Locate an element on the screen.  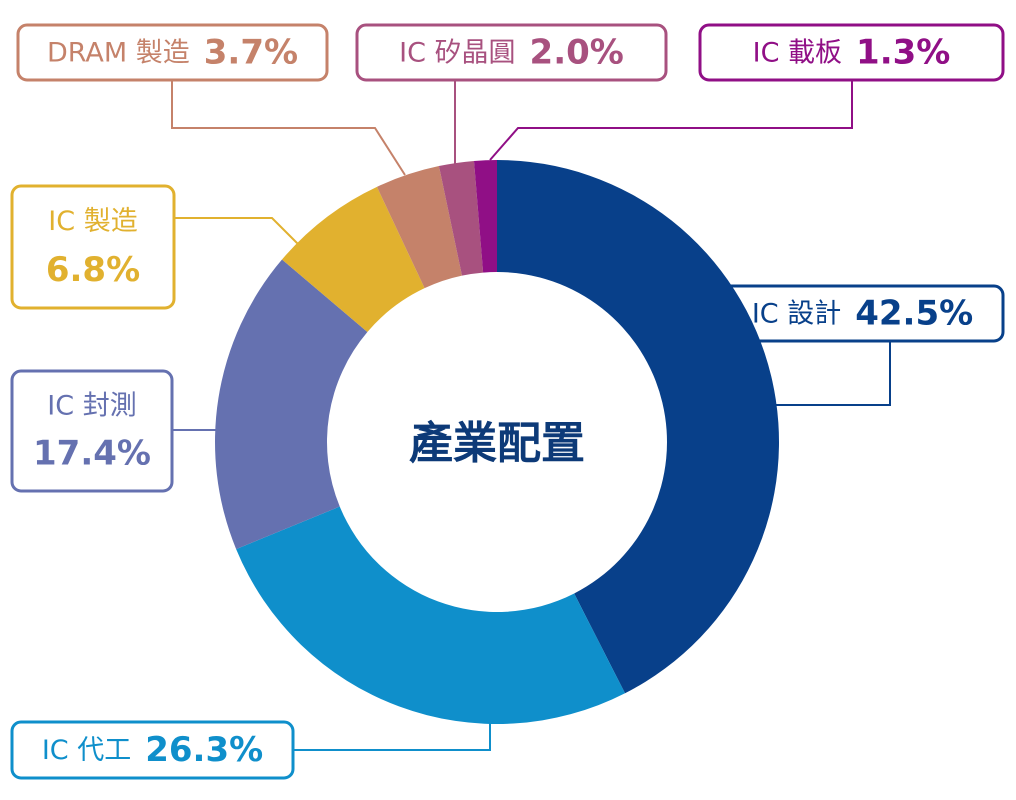
chart-title: 產業配置 is located at coordinates (497, 443).